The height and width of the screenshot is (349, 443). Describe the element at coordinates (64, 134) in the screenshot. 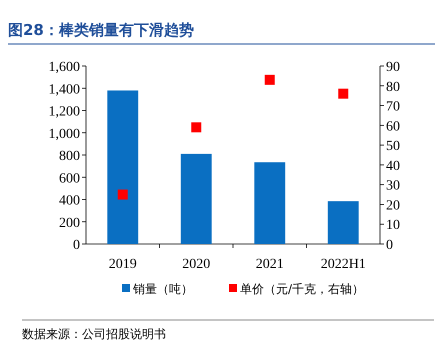

I see `y-tick-label: 1,000` at that location.